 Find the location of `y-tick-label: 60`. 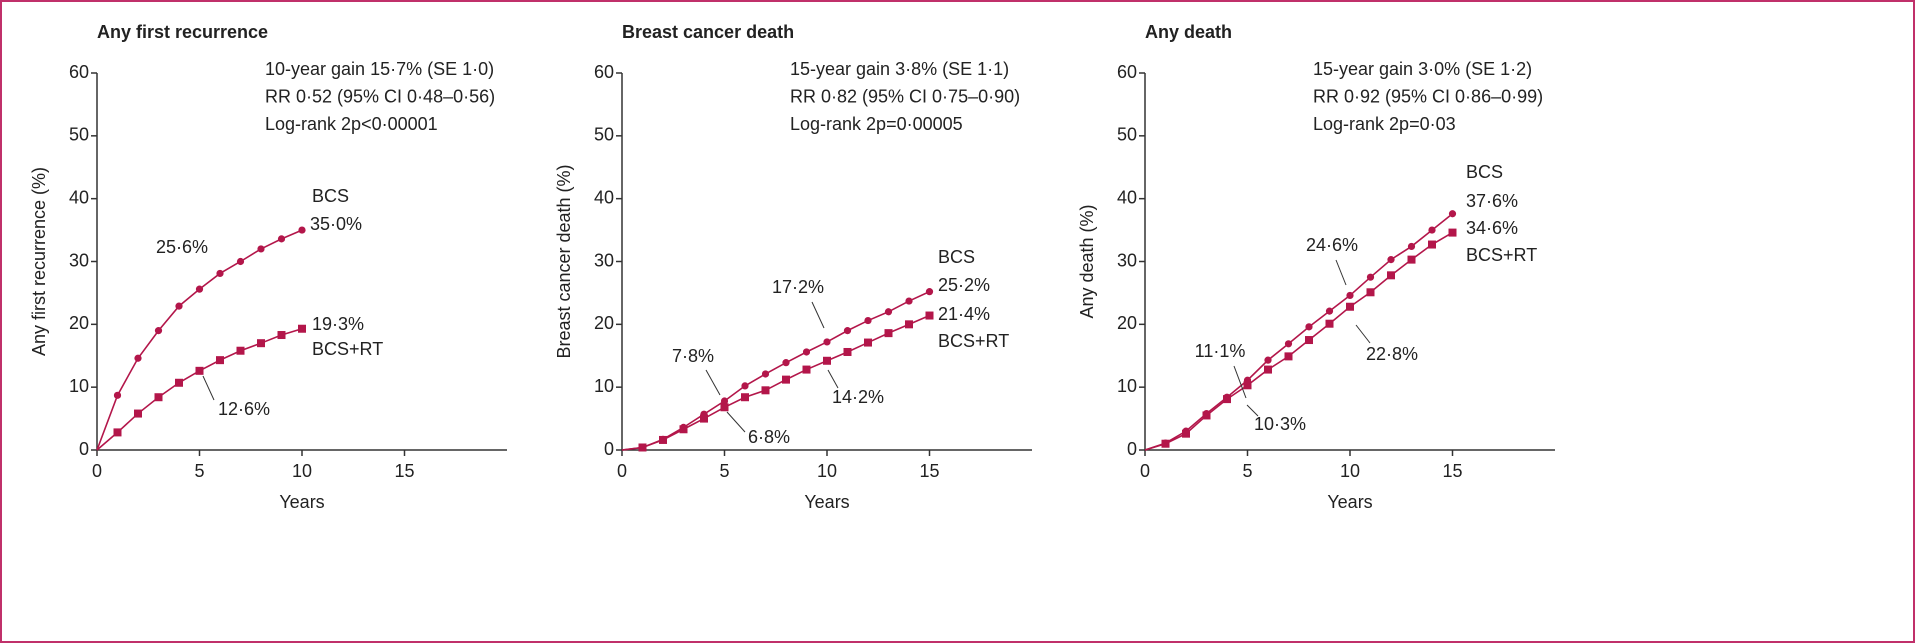

y-tick-label: 60 is located at coordinates (79, 72).